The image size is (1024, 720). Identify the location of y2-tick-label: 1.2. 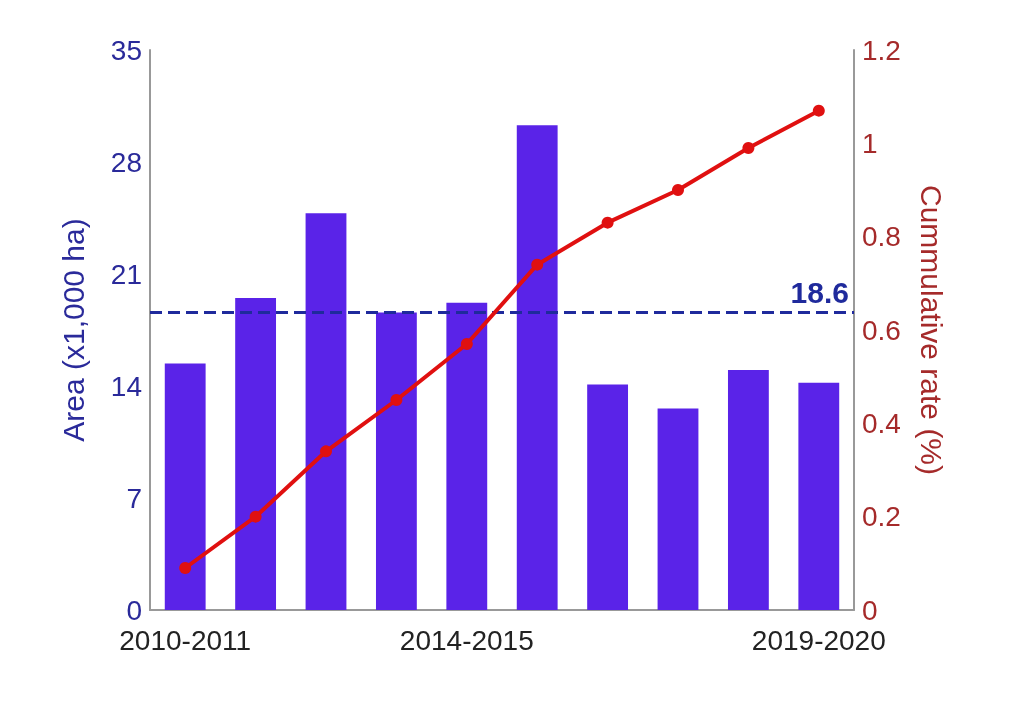
(881, 50).